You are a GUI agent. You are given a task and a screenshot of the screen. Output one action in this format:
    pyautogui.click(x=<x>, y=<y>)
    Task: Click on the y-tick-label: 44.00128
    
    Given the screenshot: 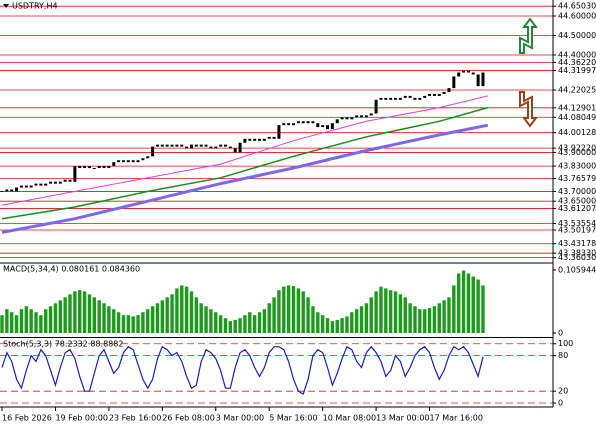 What is the action you would take?
    pyautogui.click(x=577, y=132)
    